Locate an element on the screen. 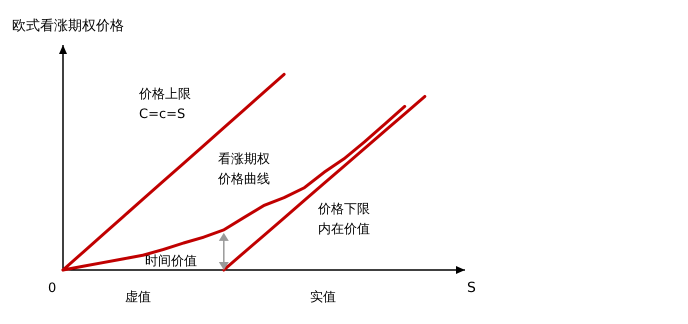 The width and height of the screenshot is (688, 324). text: 虚值 is located at coordinates (138, 297).